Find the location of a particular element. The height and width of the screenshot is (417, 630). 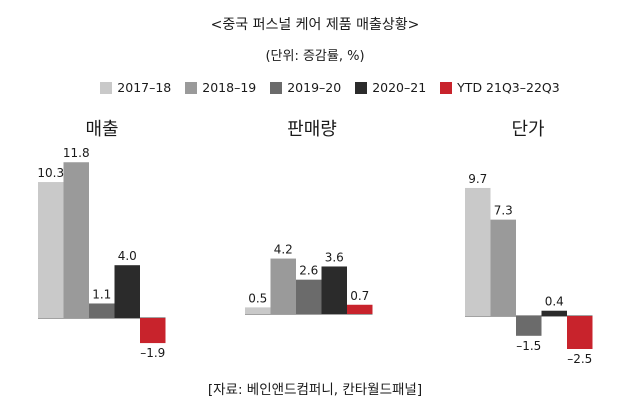

panel-price: 단가 9.7 7.3 –1.5 0.4 –2.5 is located at coordinates (529, 242).